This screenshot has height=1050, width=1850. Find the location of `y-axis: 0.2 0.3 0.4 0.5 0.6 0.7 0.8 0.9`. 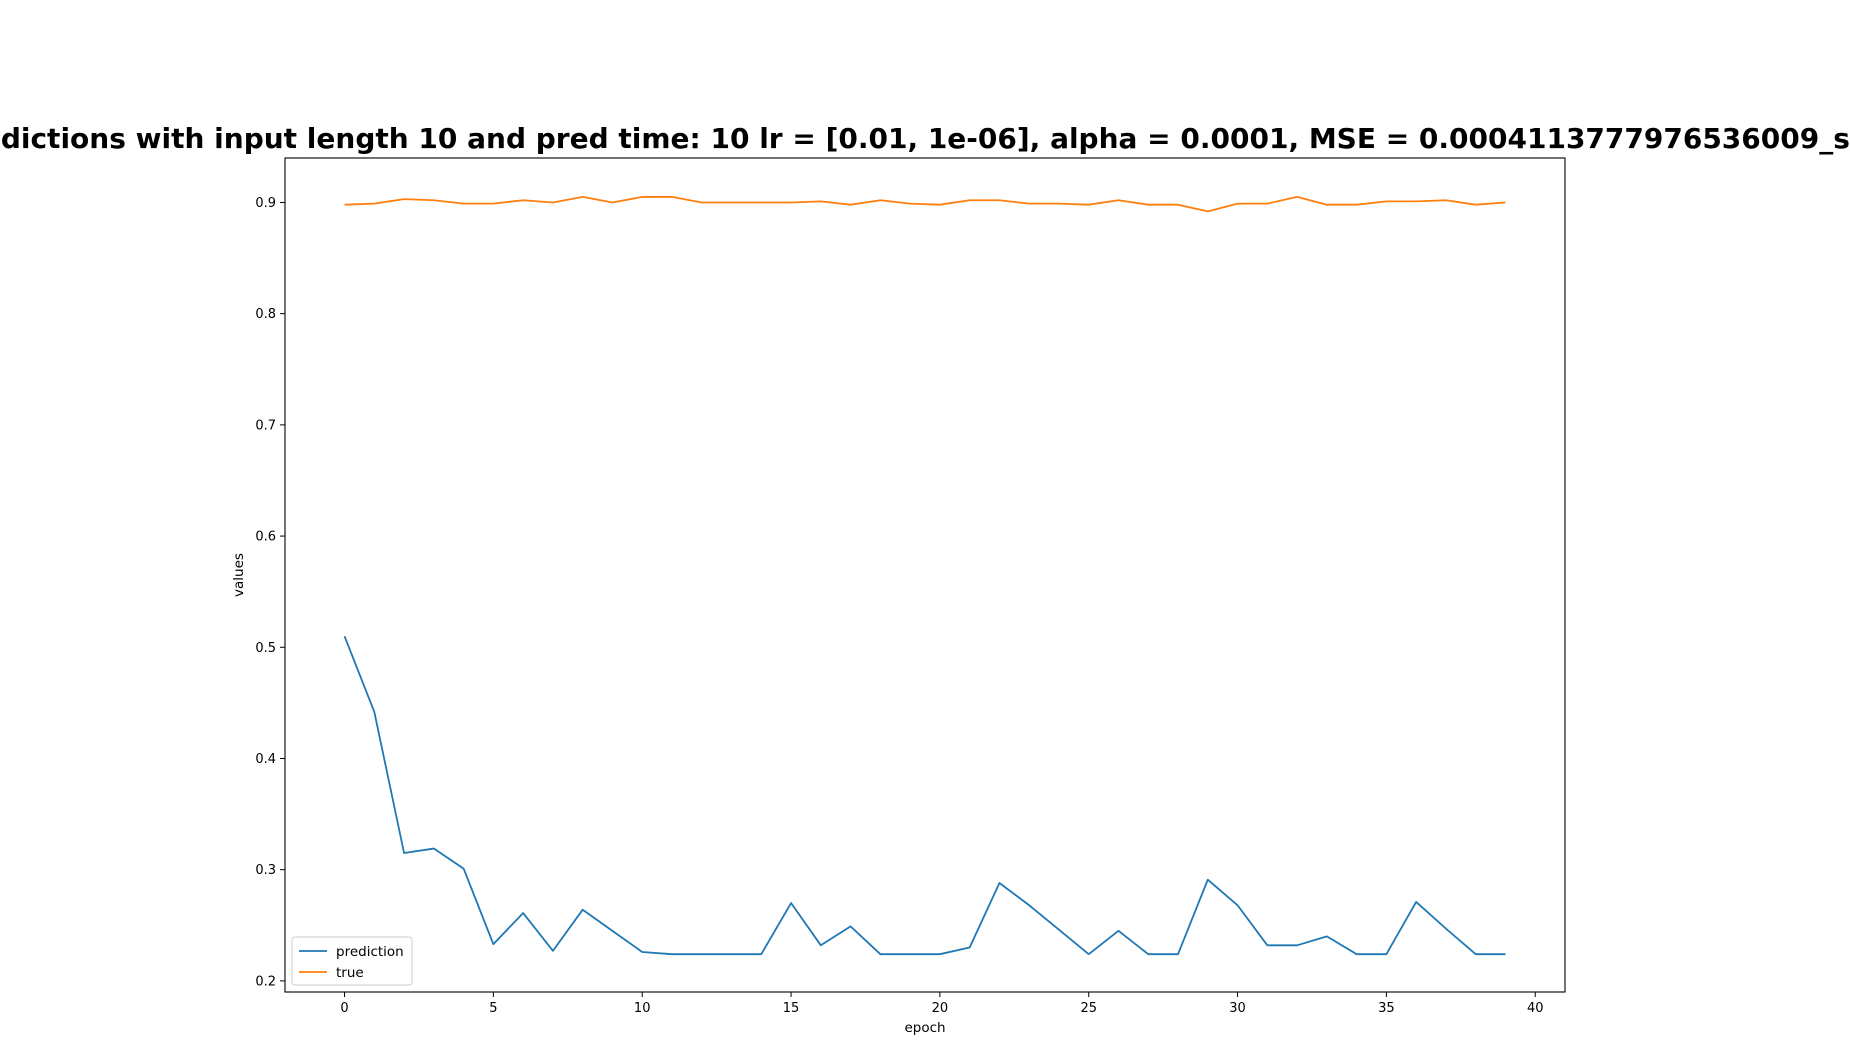

y-axis: 0.2 0.3 0.4 0.5 0.6 0.7 0.8 0.9 is located at coordinates (270, 592).